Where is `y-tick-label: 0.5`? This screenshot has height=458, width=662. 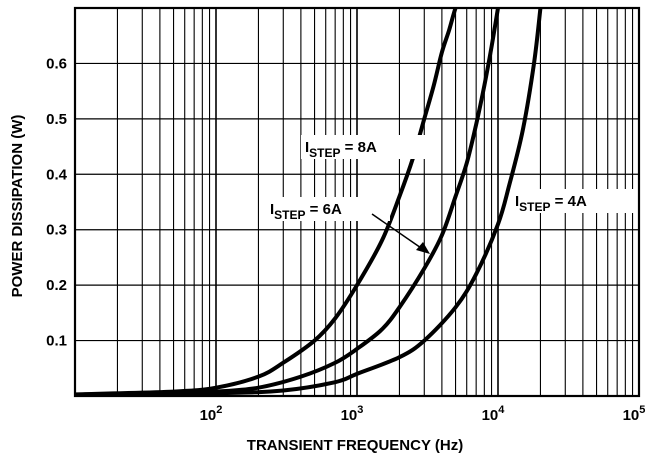
y-tick-label: 0.5 is located at coordinates (56, 119).